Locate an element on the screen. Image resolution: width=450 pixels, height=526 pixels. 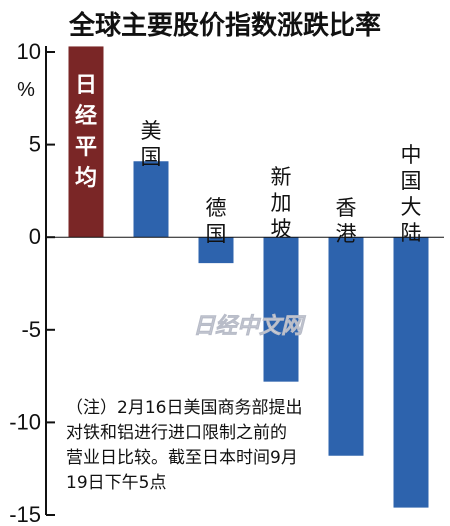
chart-title: 全球主要股价指数涨跌比率 is located at coordinates (224, 25).